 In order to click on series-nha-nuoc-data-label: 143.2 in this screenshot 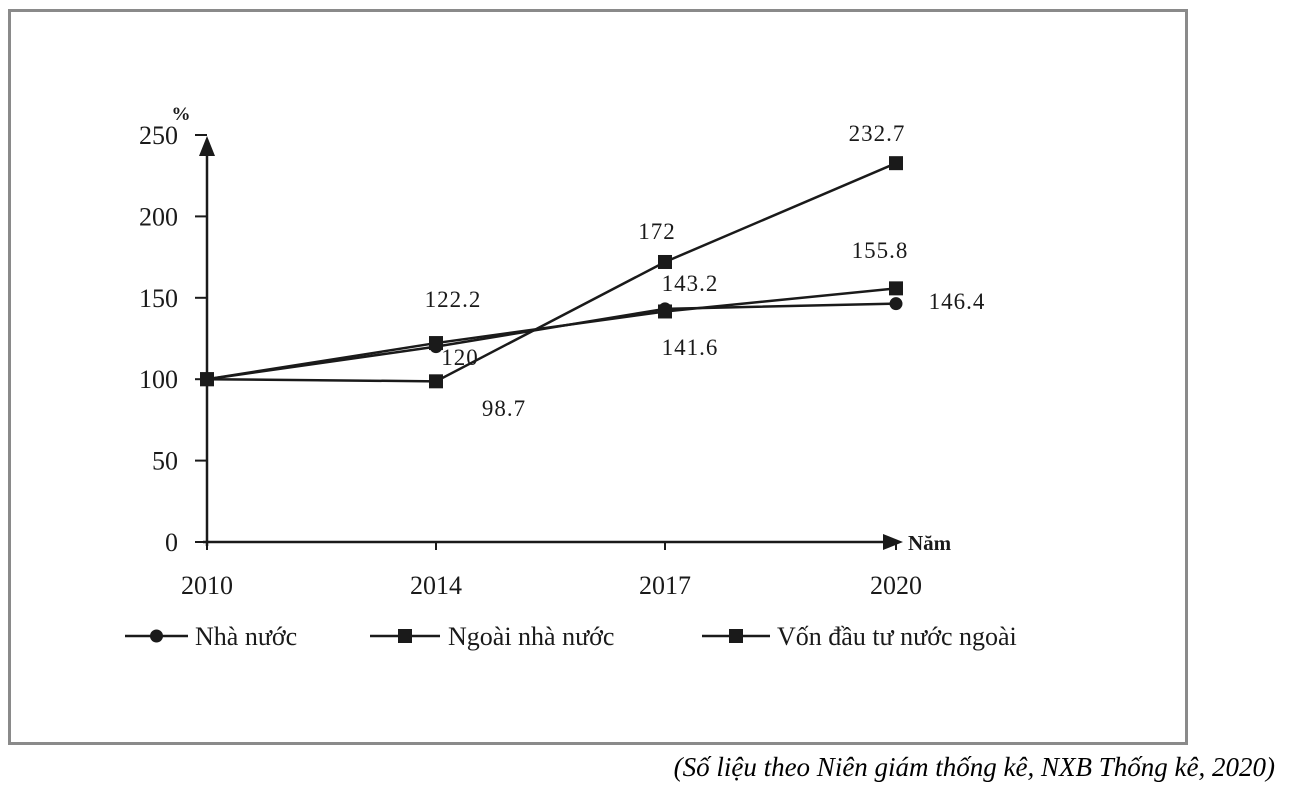, I will do `click(690, 283)`.